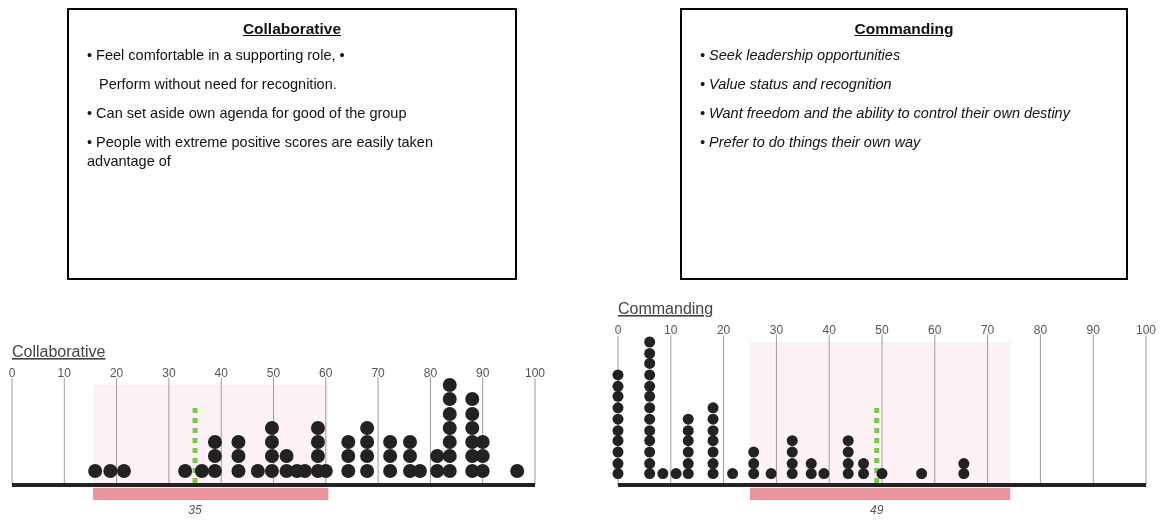 The height and width of the screenshot is (525, 1163). Describe the element at coordinates (247, 113) in the screenshot. I see `text: • Can set aside own agenda for good of the group` at that location.